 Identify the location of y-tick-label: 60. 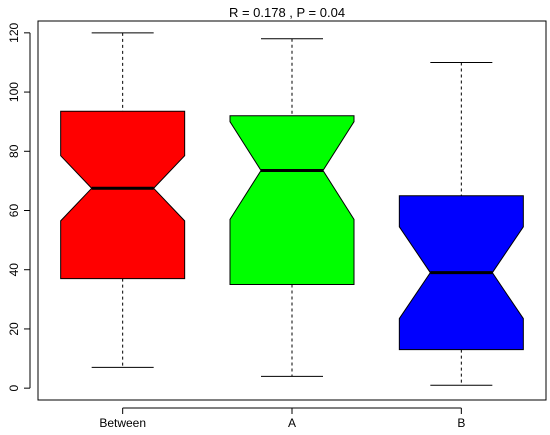
(14, 211).